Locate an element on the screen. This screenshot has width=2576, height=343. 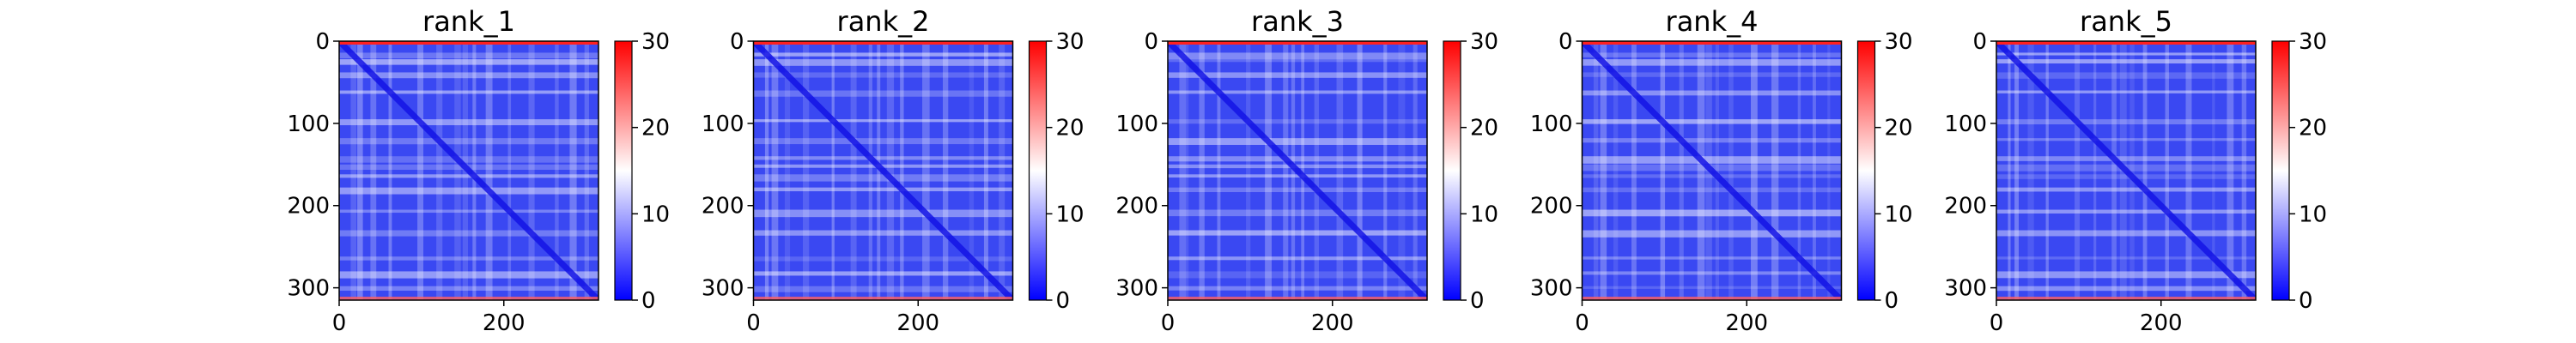
panel-title: rank_5 is located at coordinates (2126, 21).